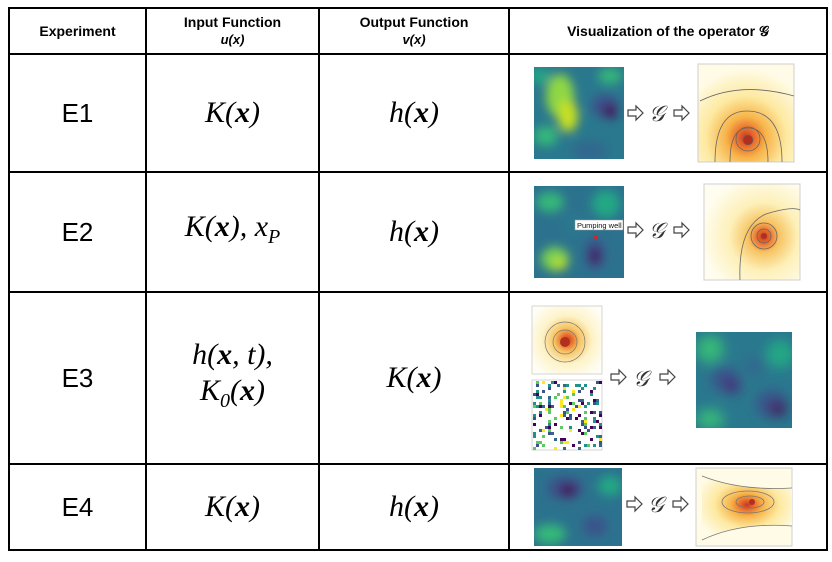  Describe the element at coordinates (414, 378) in the screenshot. I see `output-function: K(x)` at that location.